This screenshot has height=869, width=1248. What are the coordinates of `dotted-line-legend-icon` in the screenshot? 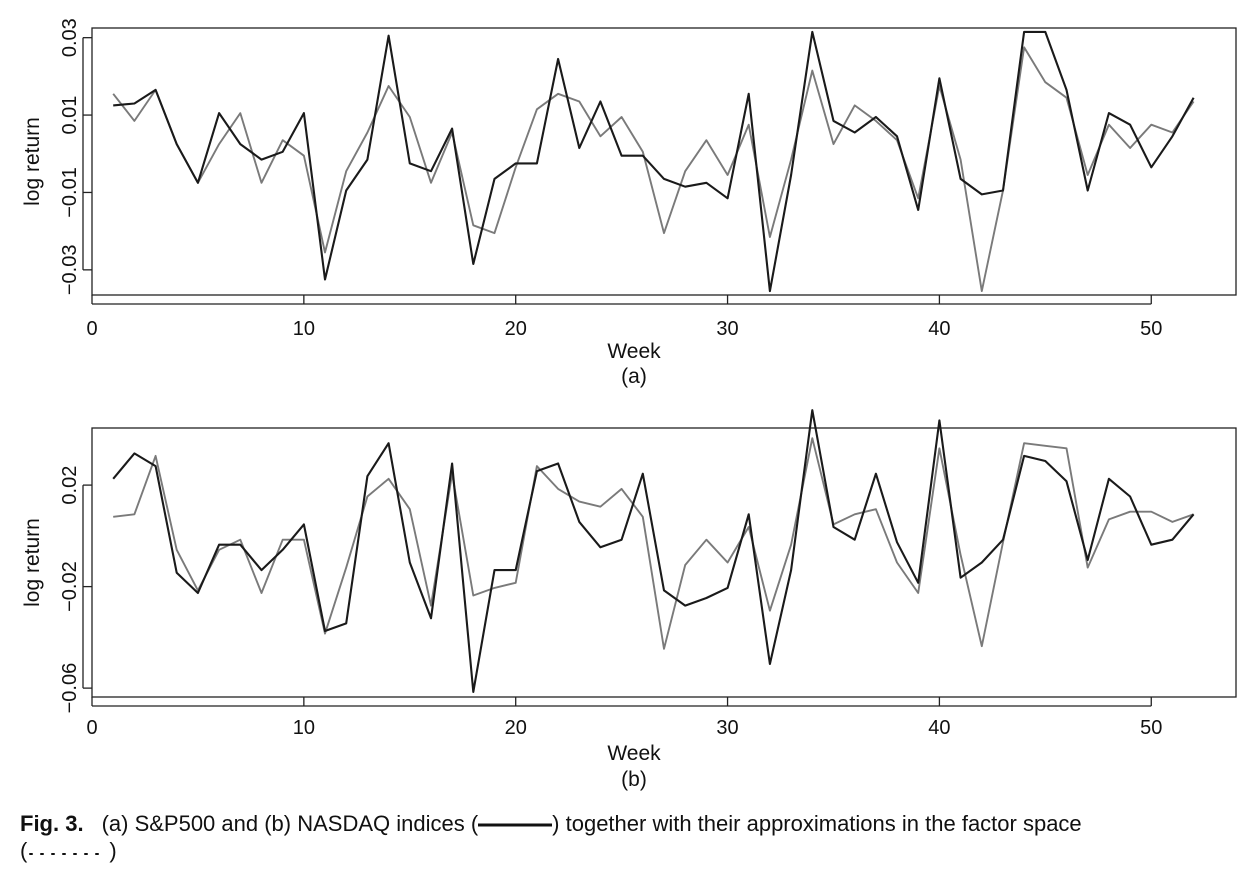 It's located at (69, 854).